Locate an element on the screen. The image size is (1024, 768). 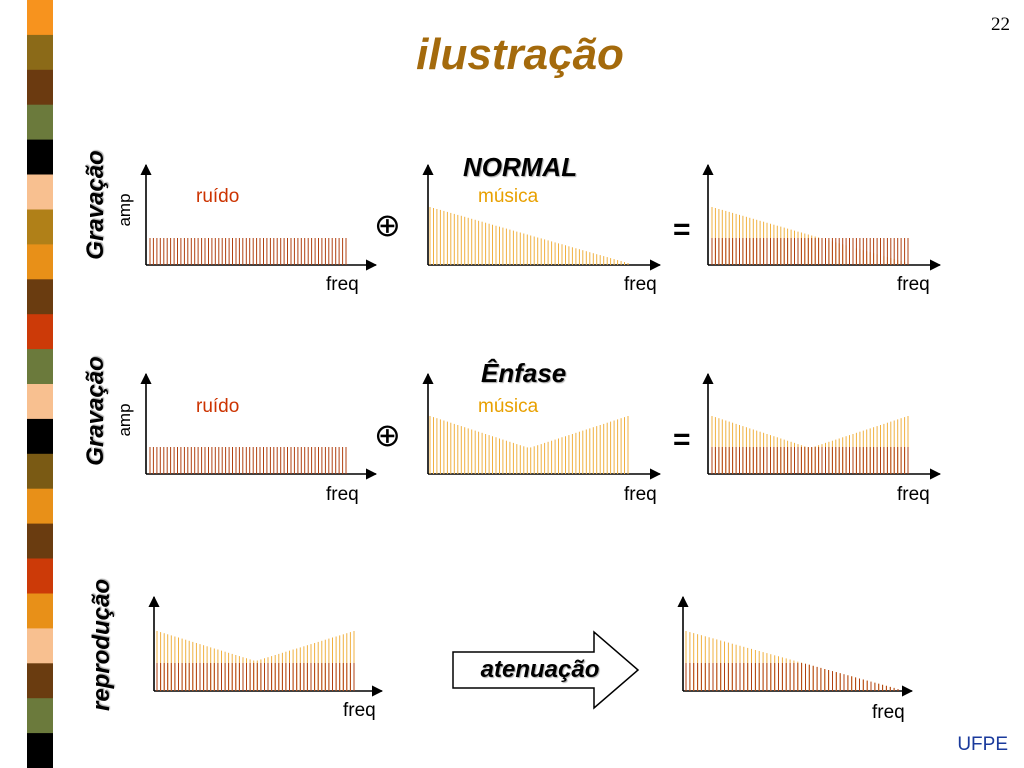
row2-amp-label: amp is located at coordinates (124, 420).